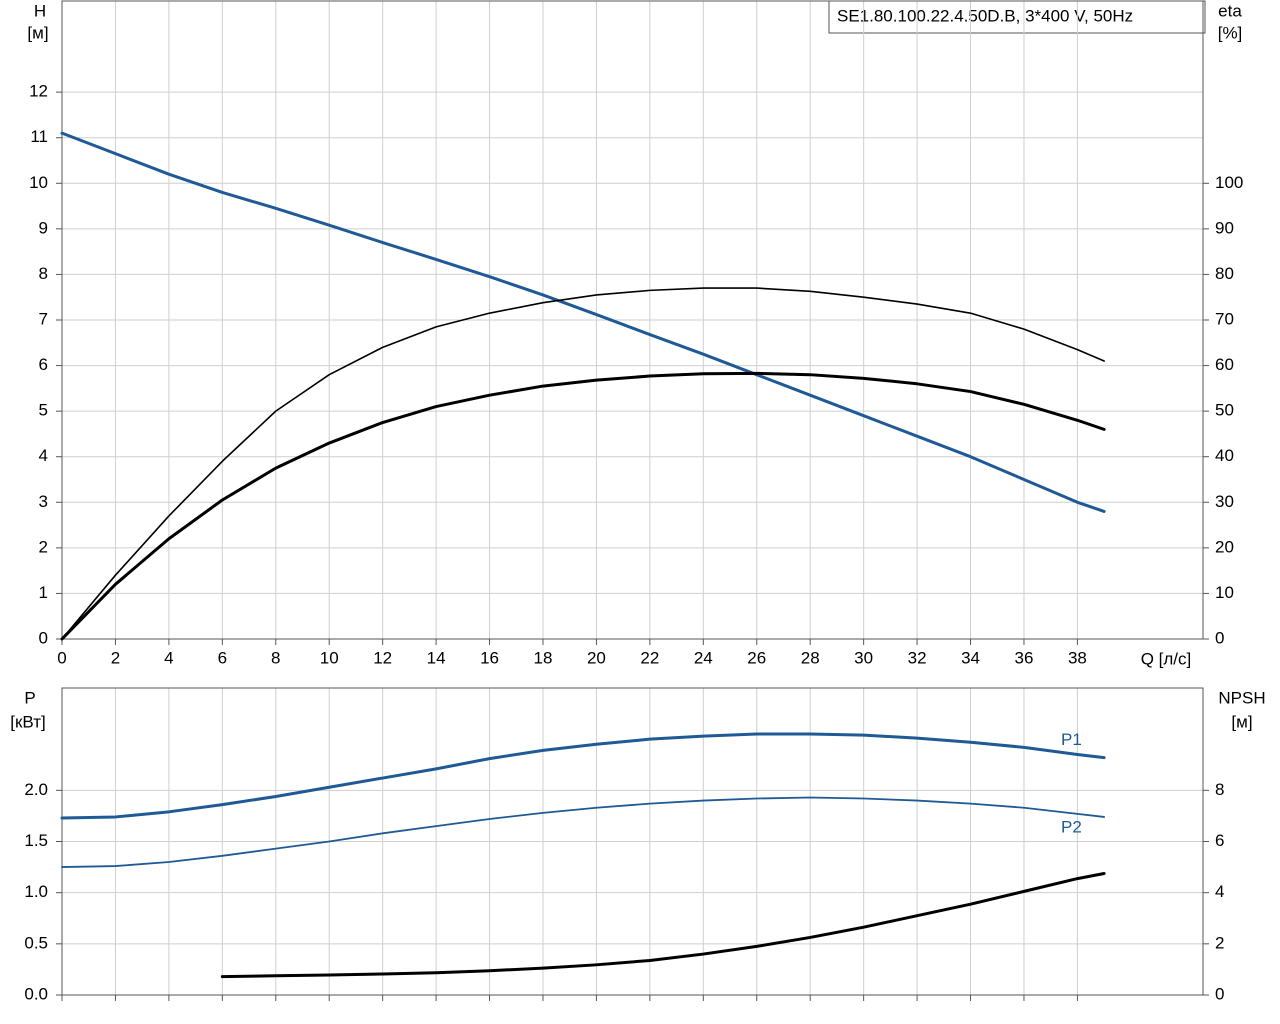  Describe the element at coordinates (1241, 697) in the screenshot. I see `y2-axis-label: NPSH` at that location.